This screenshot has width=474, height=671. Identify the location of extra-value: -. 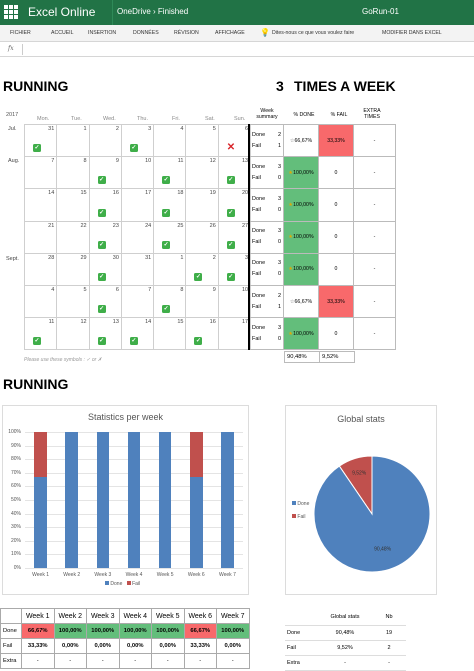
(374, 333).